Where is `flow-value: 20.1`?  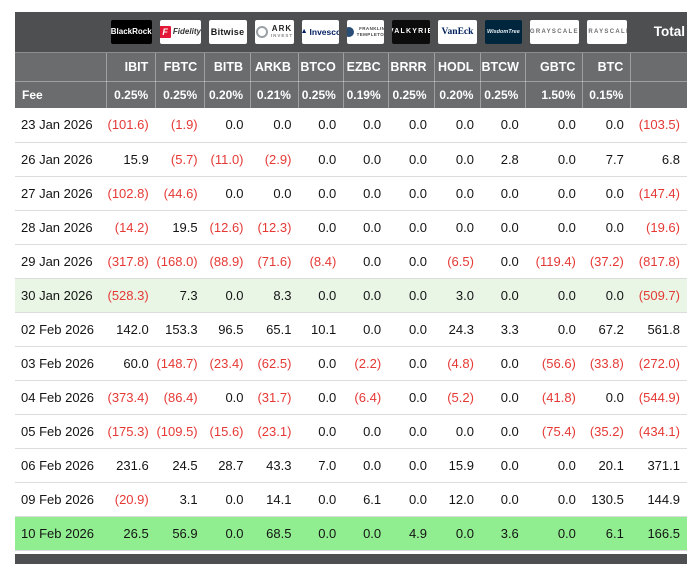 flow-value: 20.1 is located at coordinates (606, 465).